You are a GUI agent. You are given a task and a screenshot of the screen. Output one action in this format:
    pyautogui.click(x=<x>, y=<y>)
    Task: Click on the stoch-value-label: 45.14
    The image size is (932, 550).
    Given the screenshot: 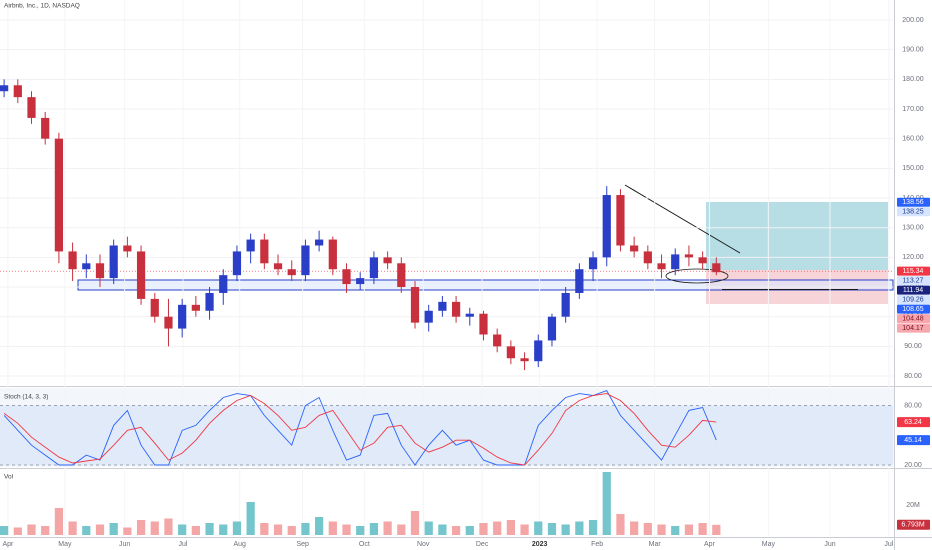 What is the action you would take?
    pyautogui.click(x=913, y=440)
    